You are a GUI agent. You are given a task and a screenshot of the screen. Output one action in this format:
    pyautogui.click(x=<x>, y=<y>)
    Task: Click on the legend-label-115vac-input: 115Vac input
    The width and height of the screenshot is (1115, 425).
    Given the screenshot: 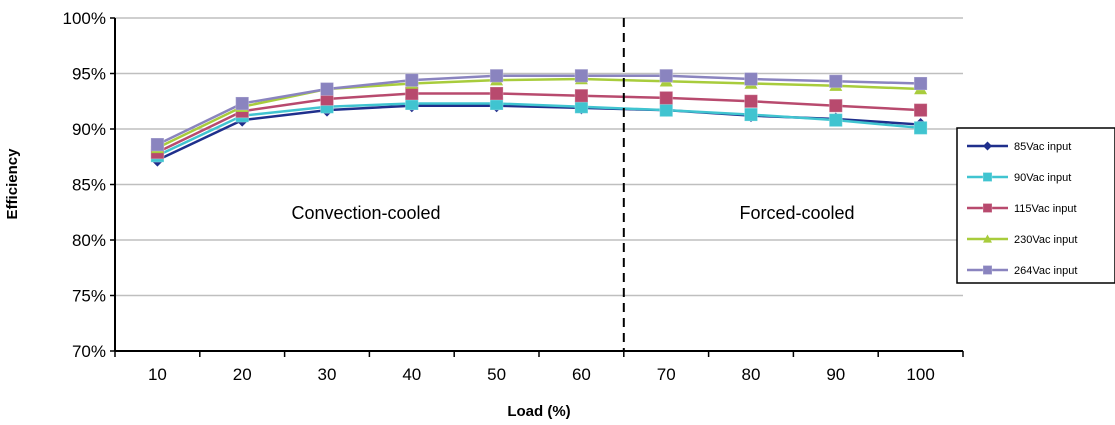 What is the action you would take?
    pyautogui.click(x=1045, y=209)
    